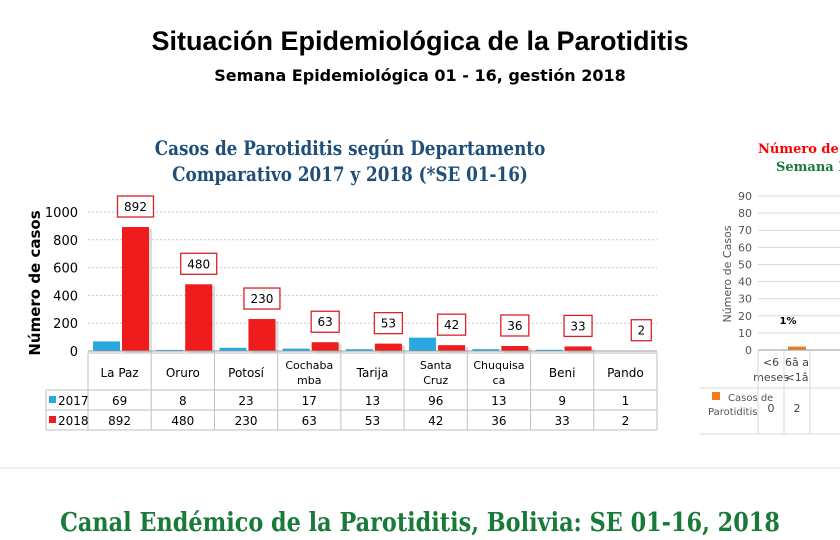 The height and width of the screenshot is (540, 840). I want to click on age-table-value: 0, so click(771, 408).